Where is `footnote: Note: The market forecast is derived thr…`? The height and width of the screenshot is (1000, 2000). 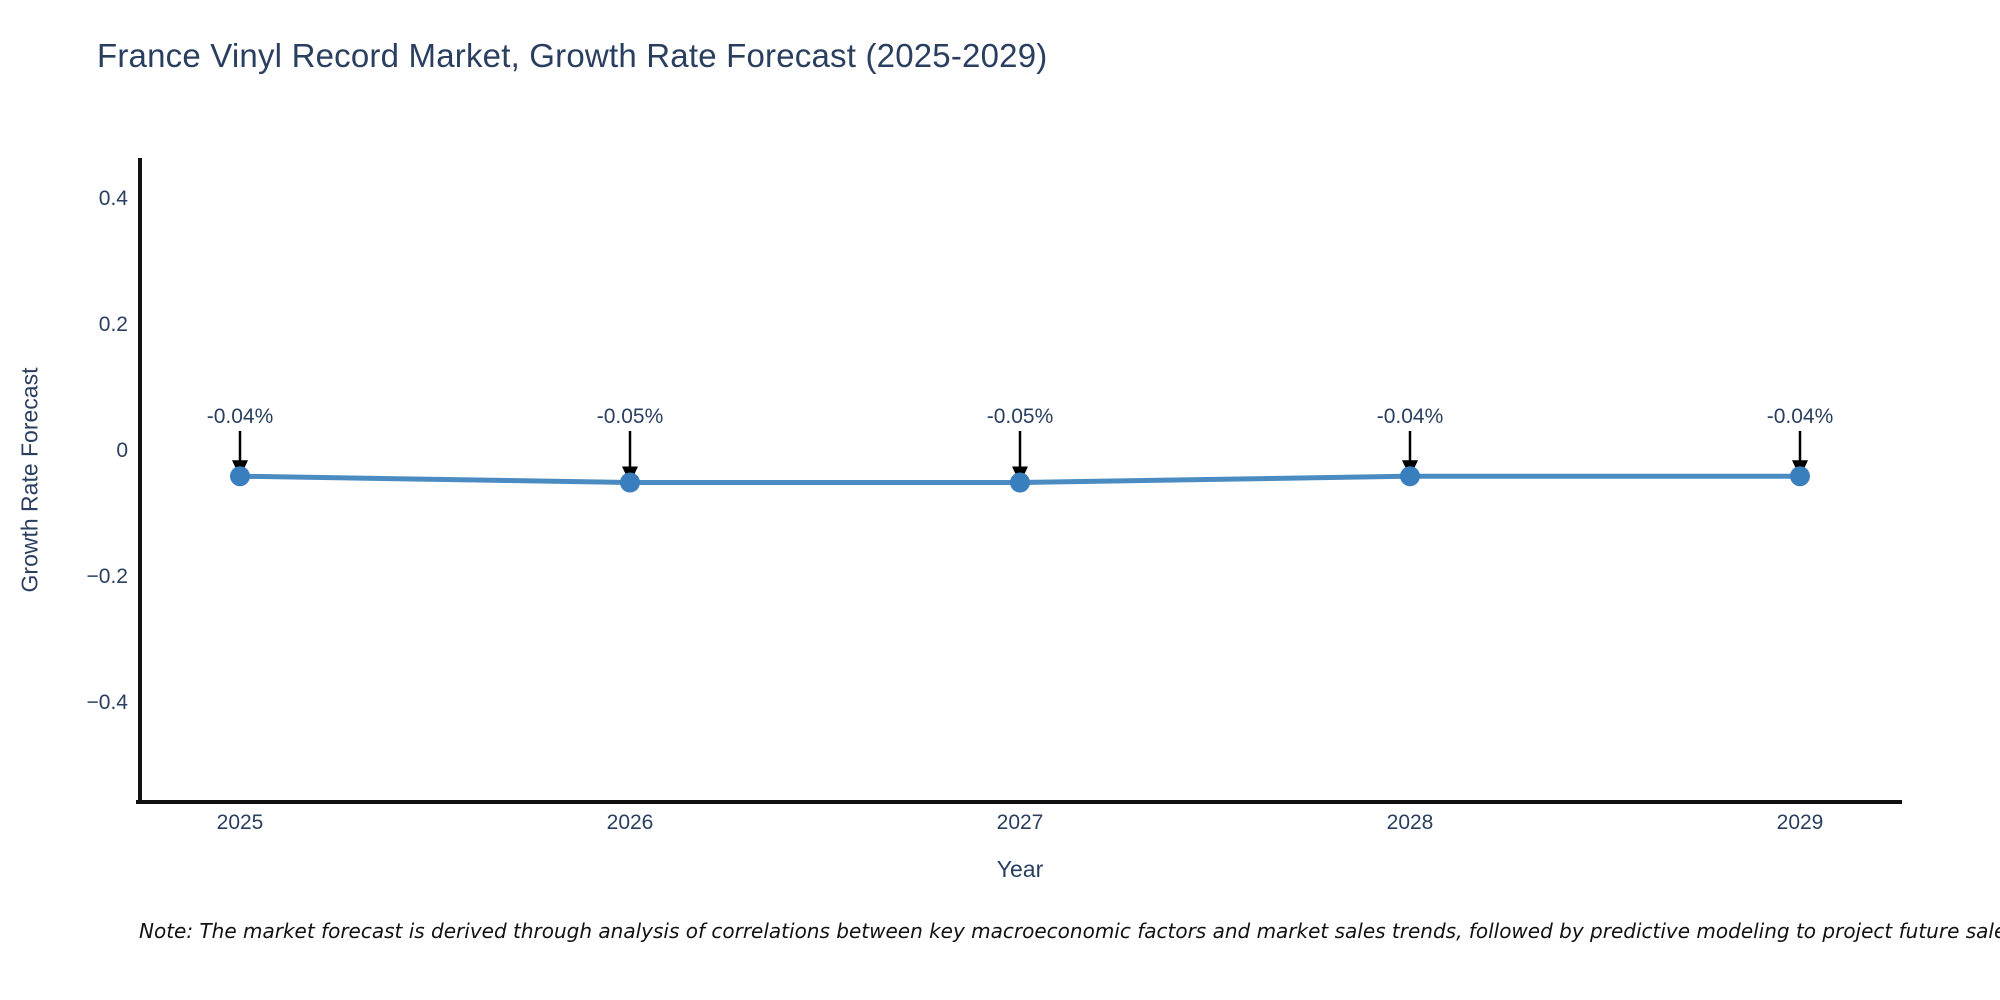 footnote: Note: The market forecast is derived thr… is located at coordinates (1069, 931).